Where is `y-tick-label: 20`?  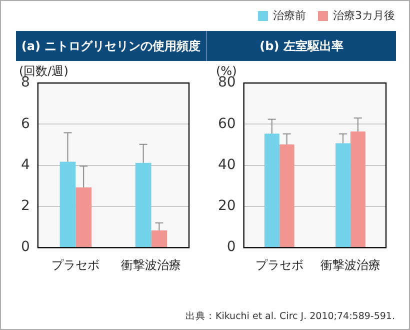
y-tick-label: 20 is located at coordinates (227, 206).